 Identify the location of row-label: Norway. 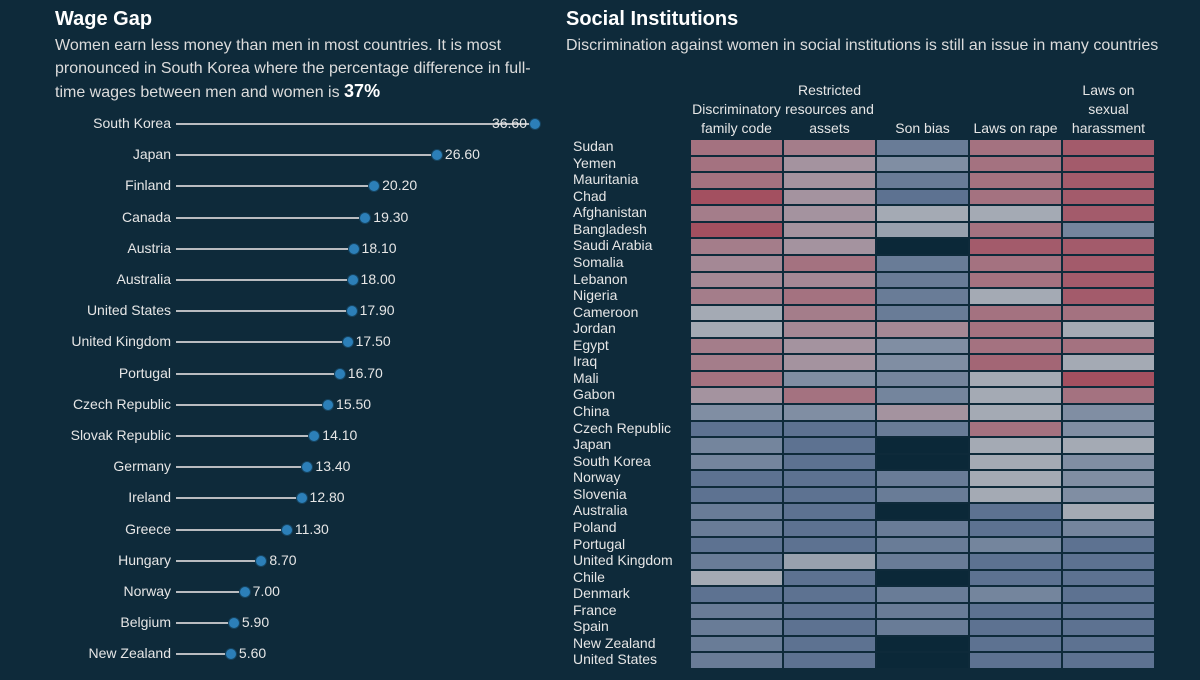
(597, 477).